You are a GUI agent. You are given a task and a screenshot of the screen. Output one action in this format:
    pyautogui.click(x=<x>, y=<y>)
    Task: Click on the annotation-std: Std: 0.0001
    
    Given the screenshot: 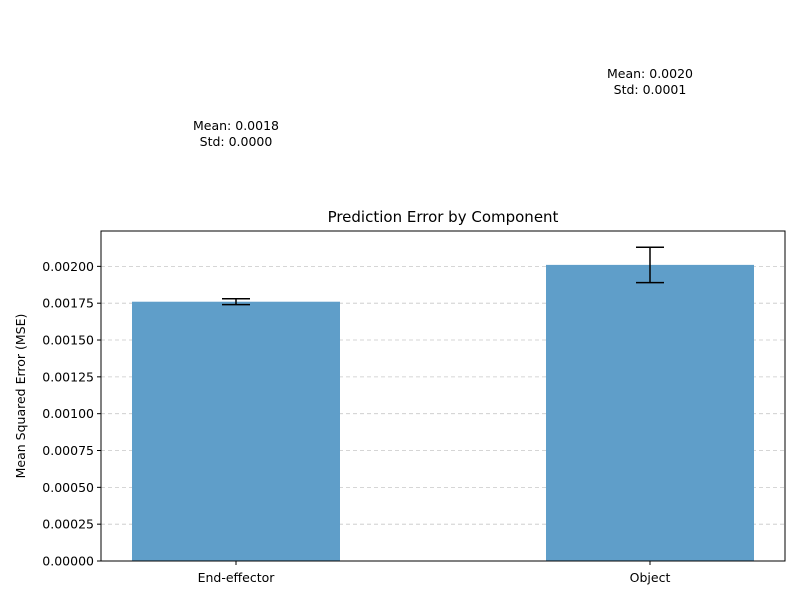 What is the action you would take?
    pyautogui.click(x=650, y=89)
    